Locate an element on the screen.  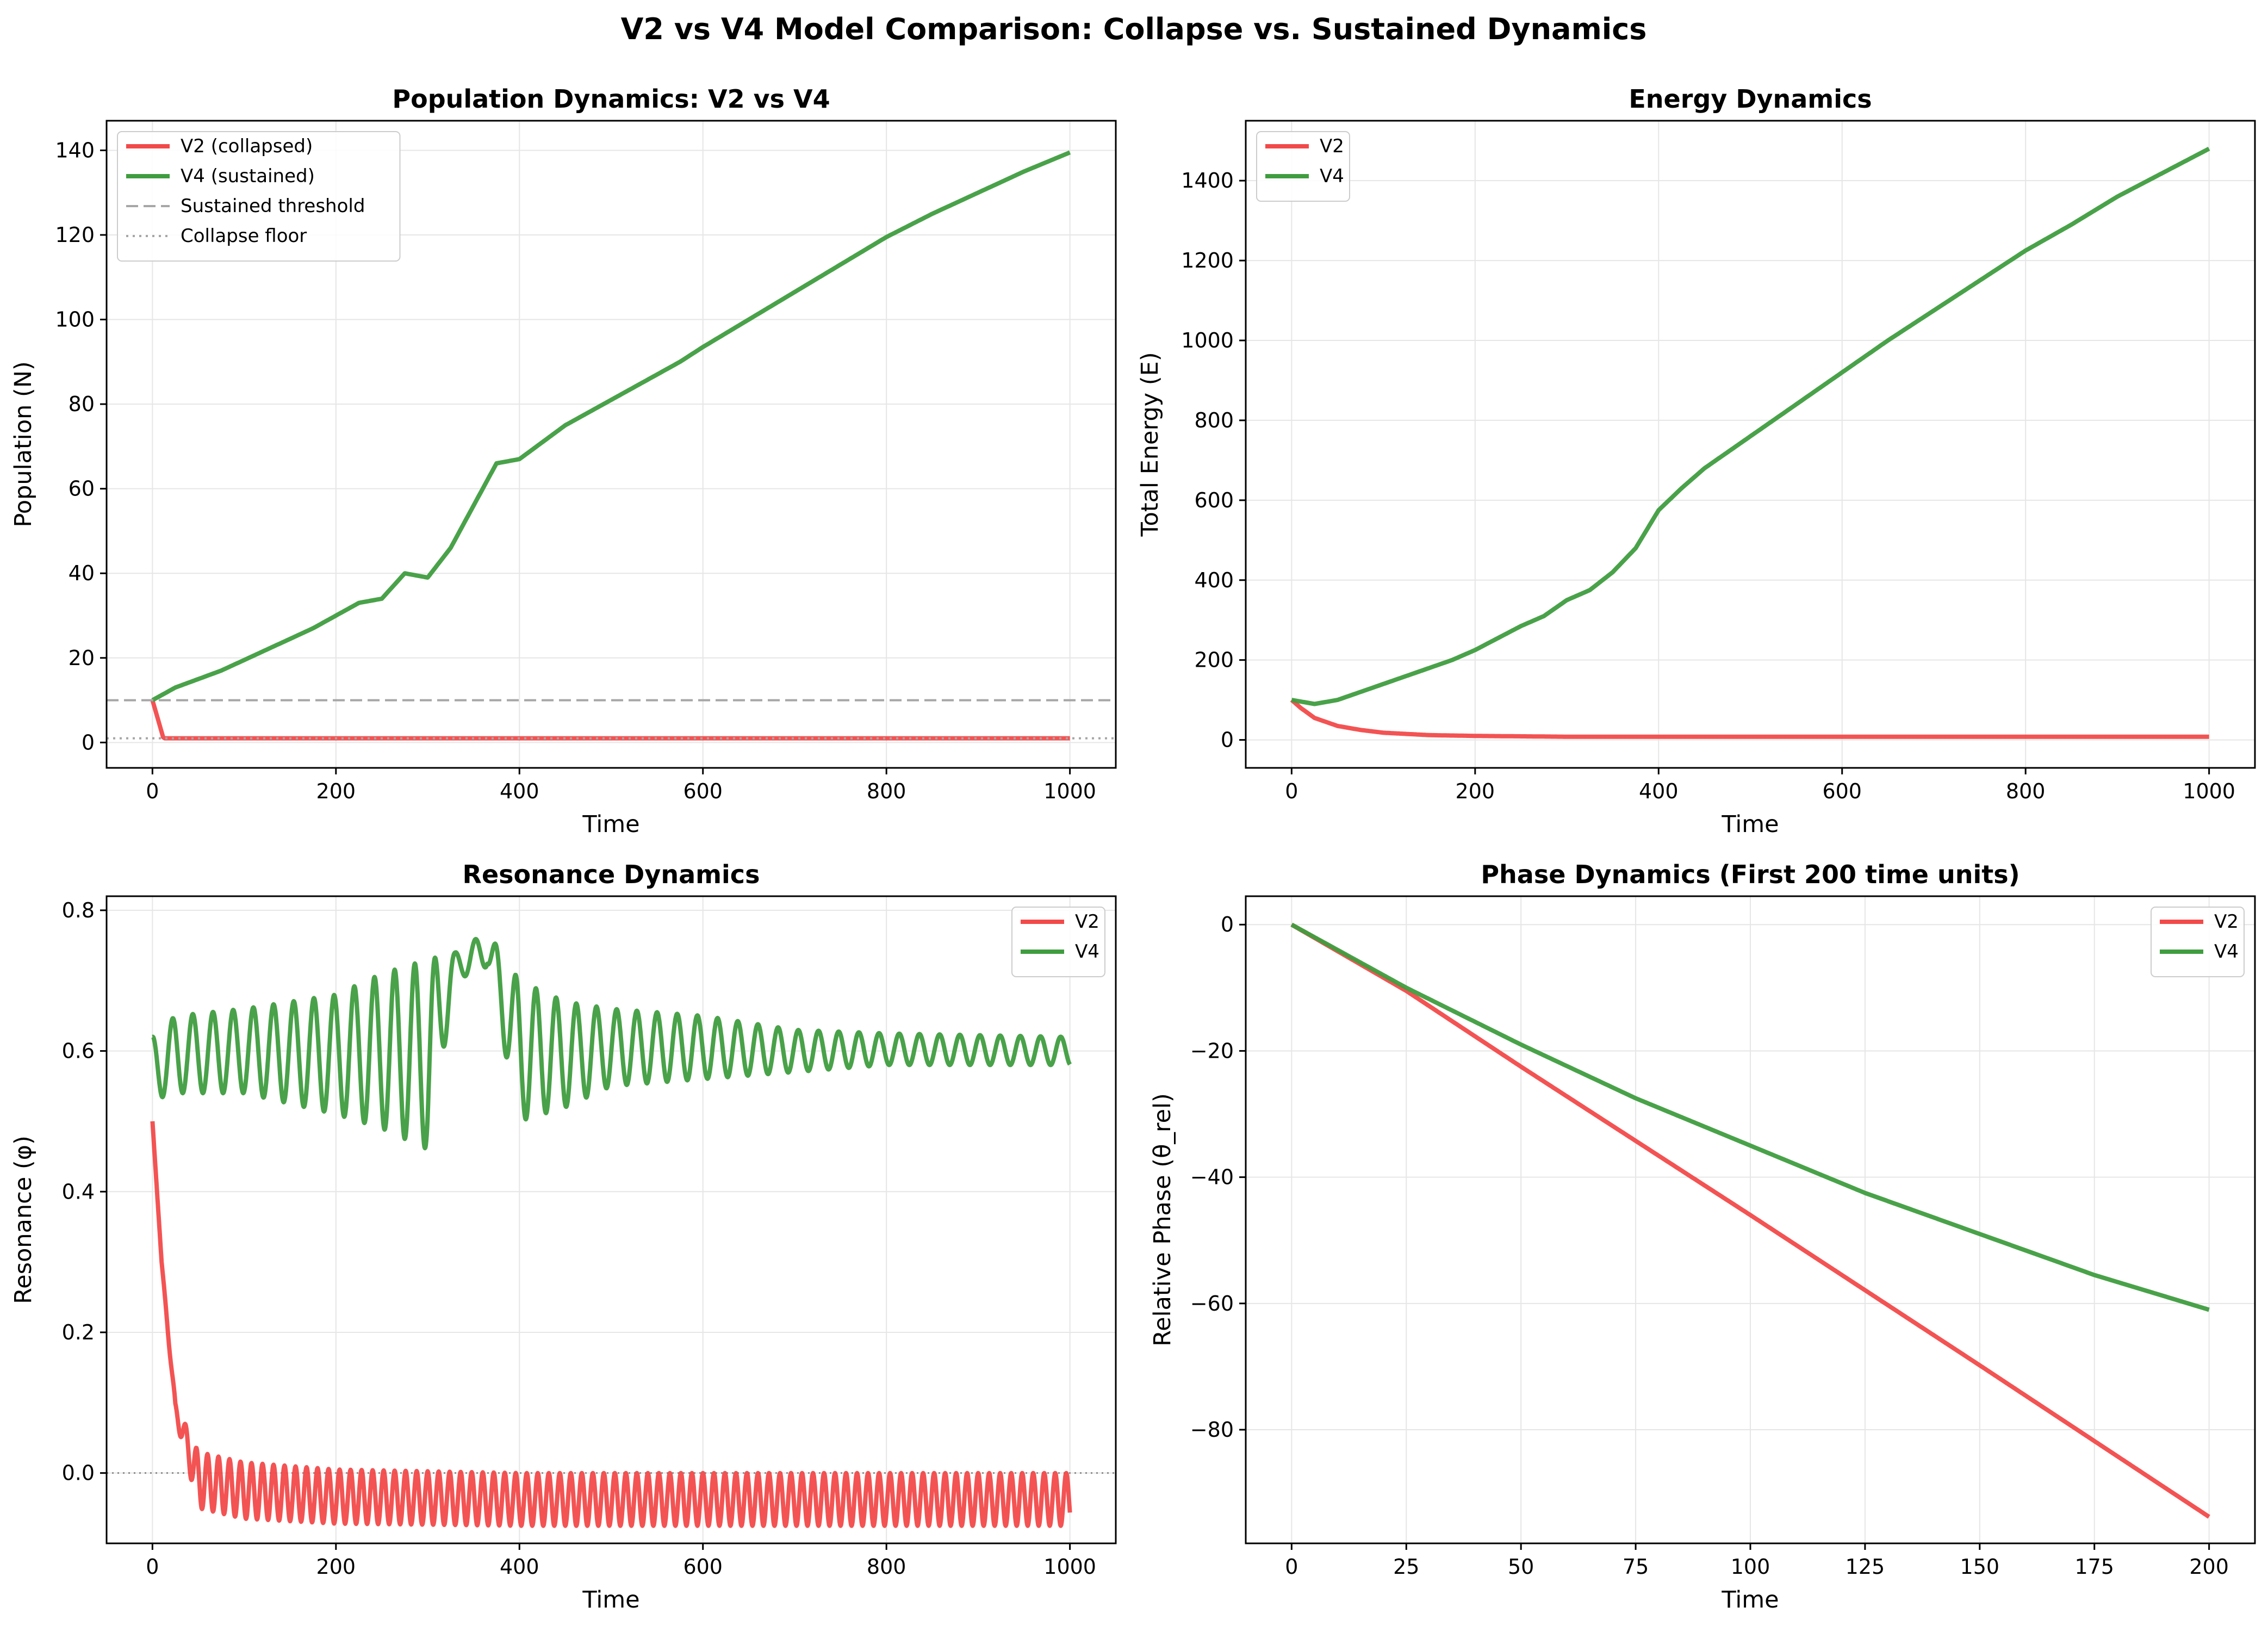
phase-xtick-label-4: 100 is located at coordinates (1751, 1567).